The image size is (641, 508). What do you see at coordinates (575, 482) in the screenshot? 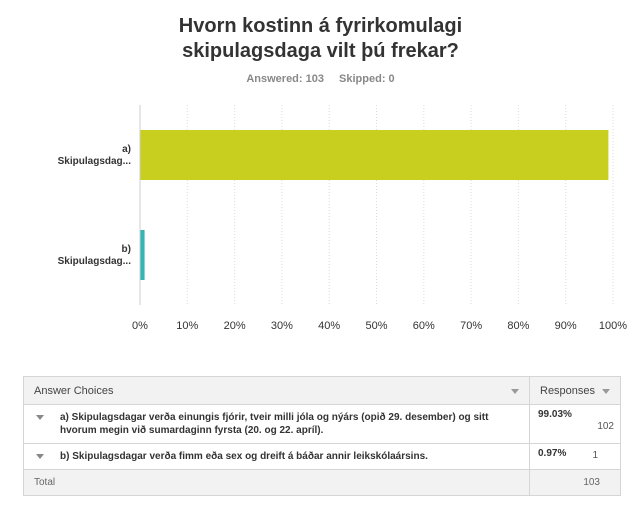
I see `total-value: 103` at bounding box center [575, 482].